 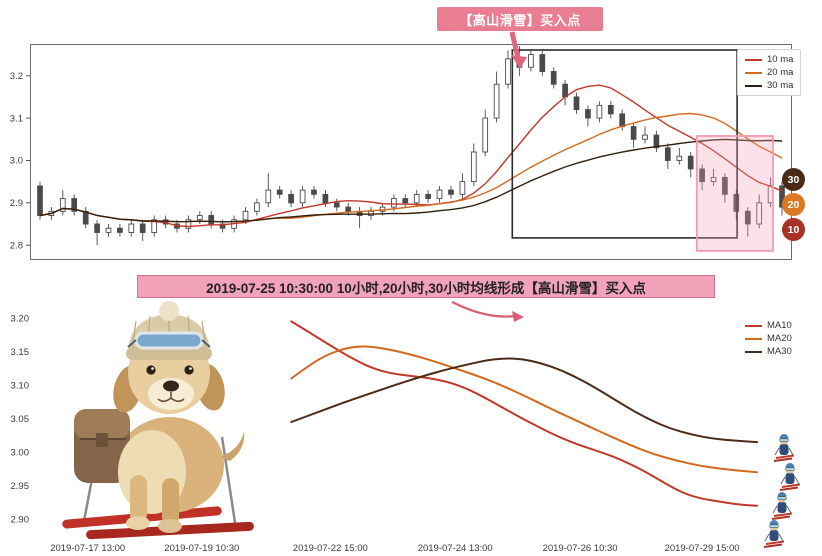 What do you see at coordinates (780, 72) in the screenshot?
I see `legend-label: 20 ma` at bounding box center [780, 72].